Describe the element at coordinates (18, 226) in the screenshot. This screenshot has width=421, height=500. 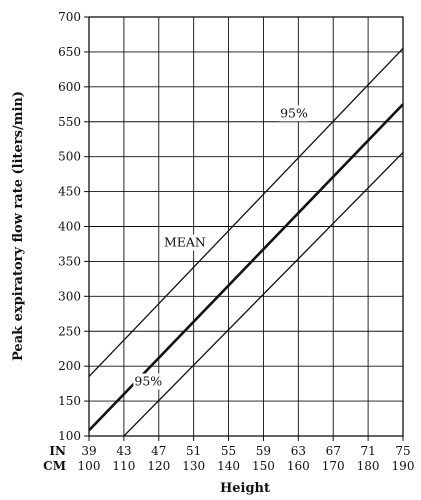
I see `y-axis-title: Peak expiratory flow rate (liters/min)` at that location.